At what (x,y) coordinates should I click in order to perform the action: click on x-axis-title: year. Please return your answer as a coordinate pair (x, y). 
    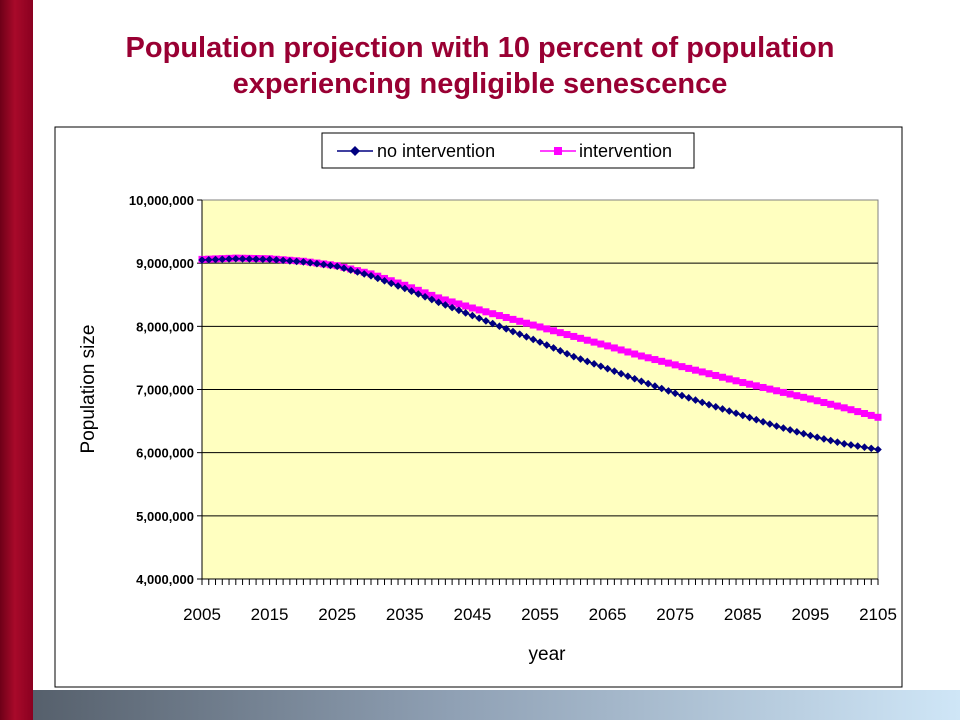
    Looking at the image, I should click on (548, 654).